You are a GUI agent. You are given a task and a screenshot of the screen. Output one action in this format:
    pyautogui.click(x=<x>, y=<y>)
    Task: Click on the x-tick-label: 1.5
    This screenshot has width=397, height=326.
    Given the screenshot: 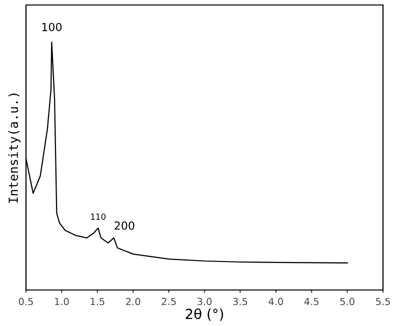 What is the action you would take?
    pyautogui.click(x=97, y=302)
    